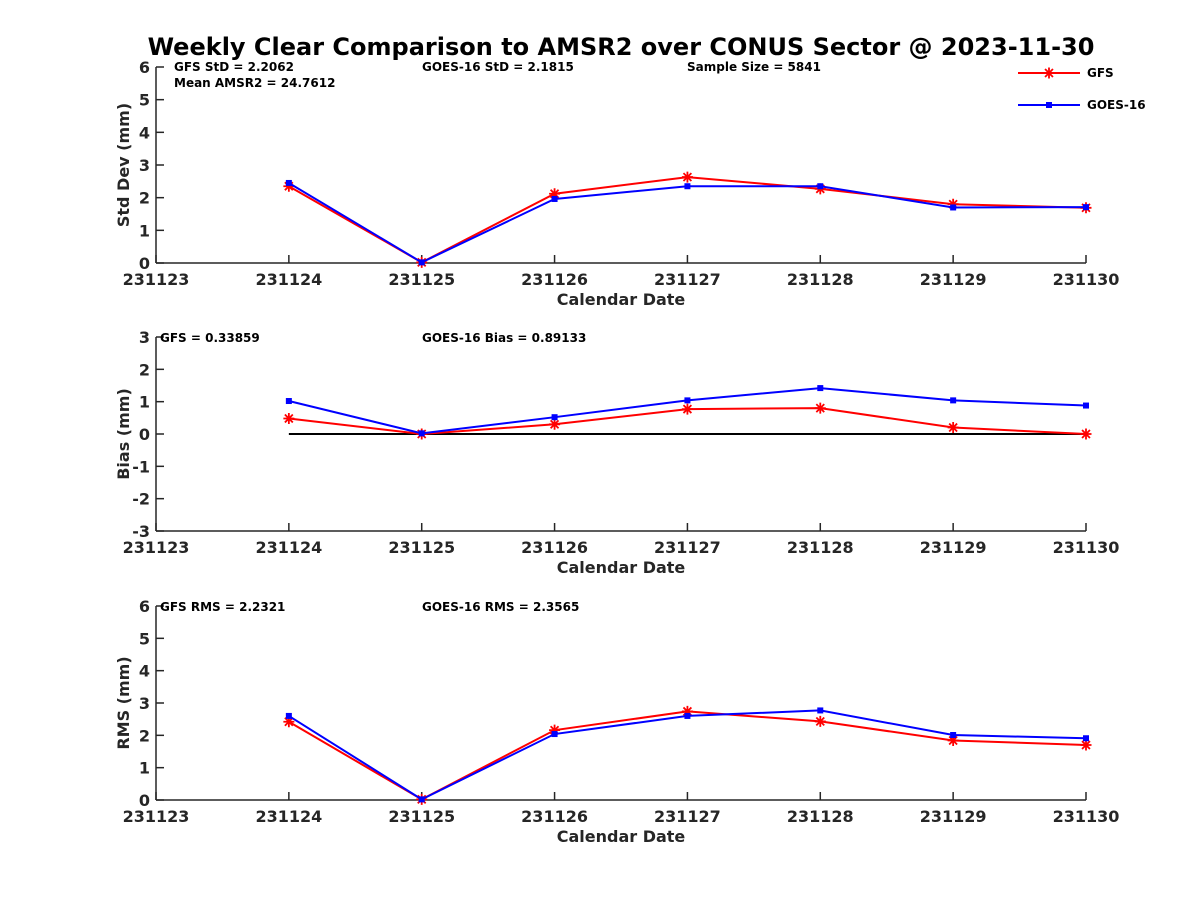 This screenshot has width=1200, height=900. I want to click on y-axis-label: RMS (mm), so click(123, 702).